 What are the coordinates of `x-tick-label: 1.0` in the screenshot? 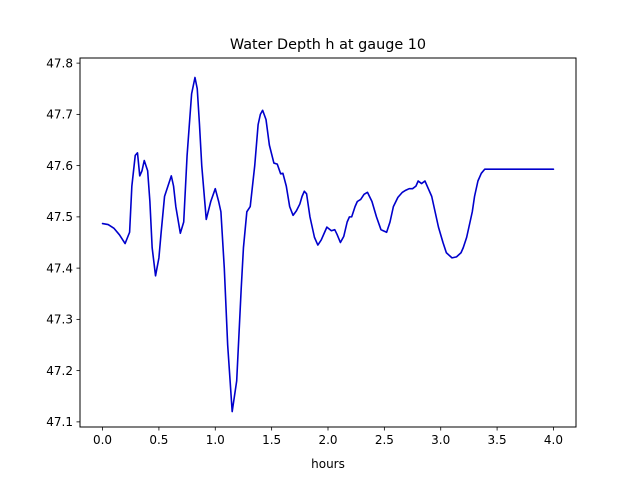 It's located at (215, 440).